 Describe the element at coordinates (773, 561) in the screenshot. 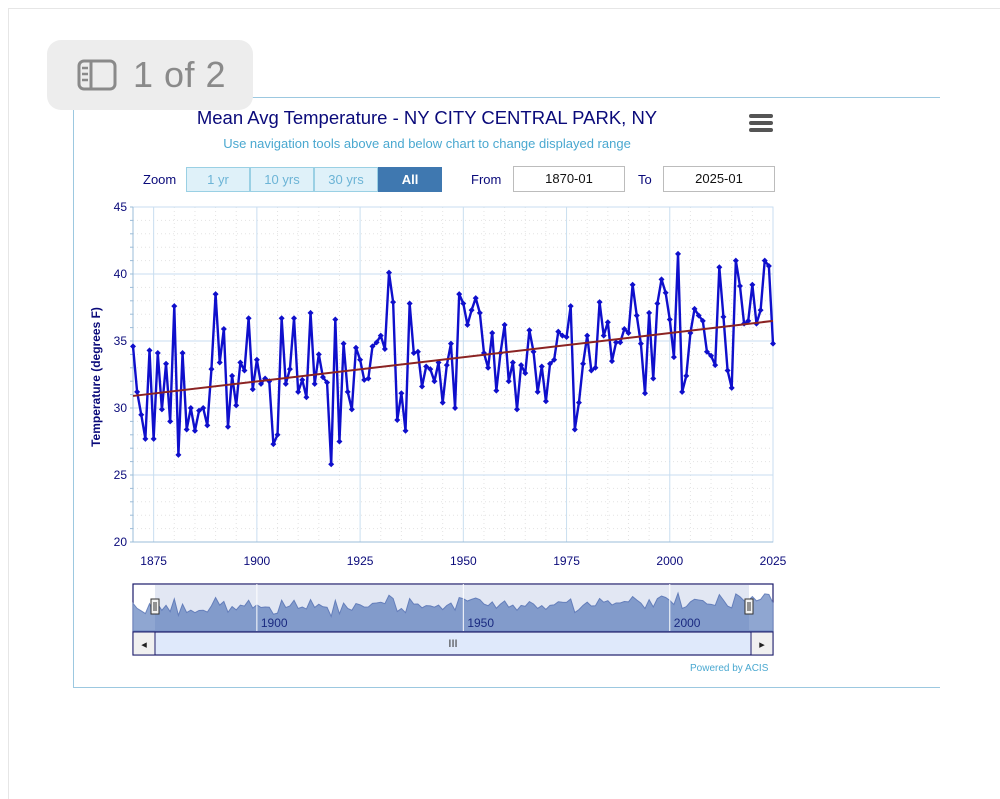

I see `x-tick-label: 2025` at that location.